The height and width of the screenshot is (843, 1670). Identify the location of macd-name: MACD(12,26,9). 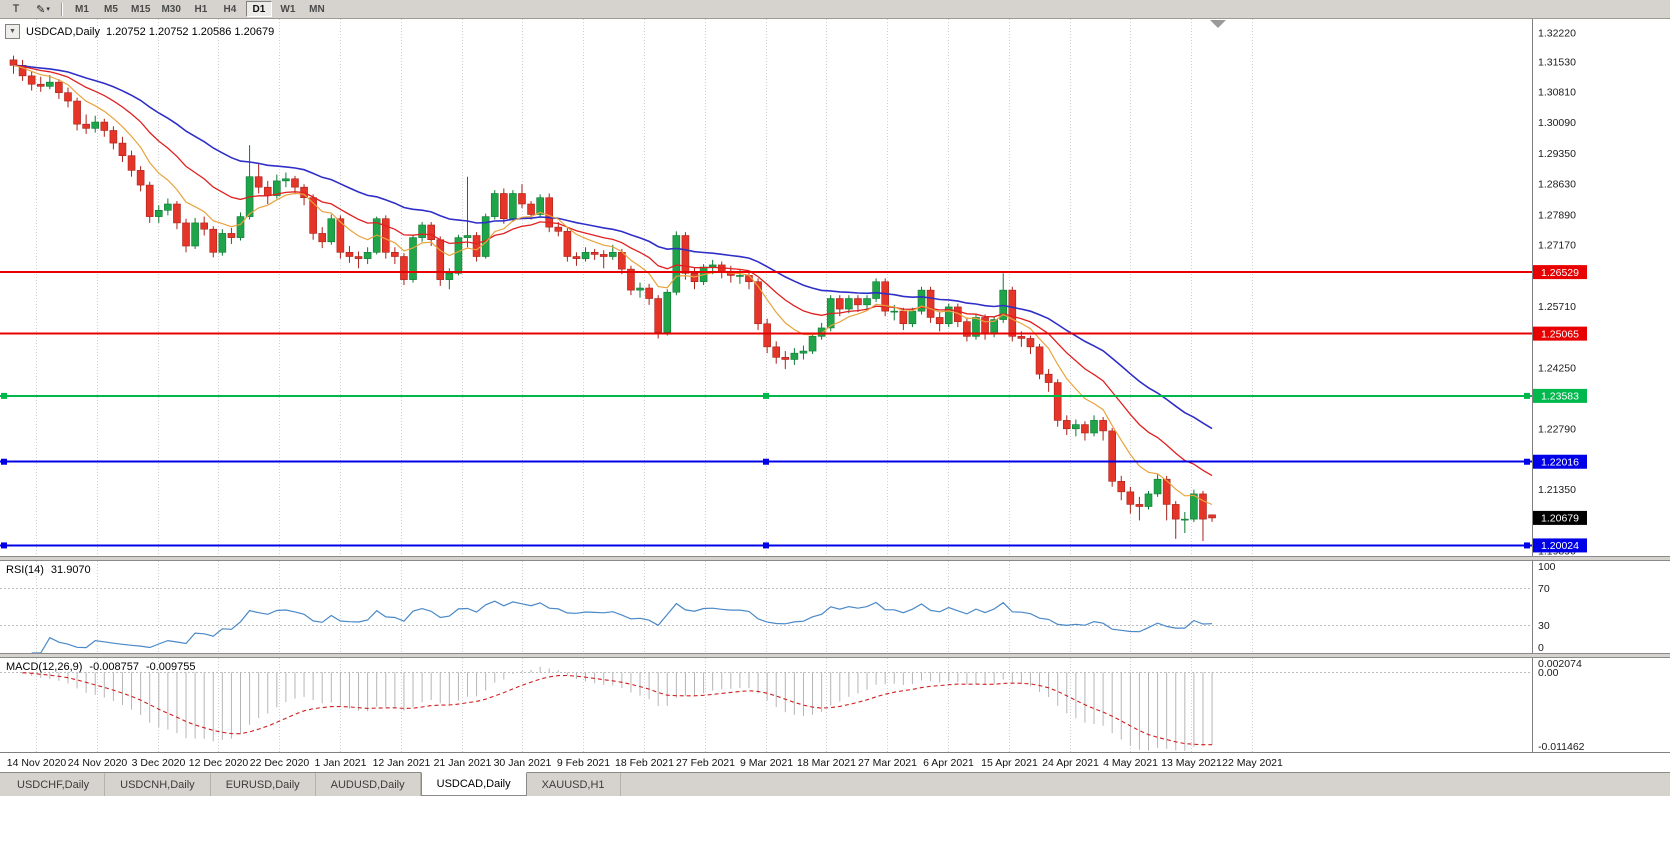
(44, 667).